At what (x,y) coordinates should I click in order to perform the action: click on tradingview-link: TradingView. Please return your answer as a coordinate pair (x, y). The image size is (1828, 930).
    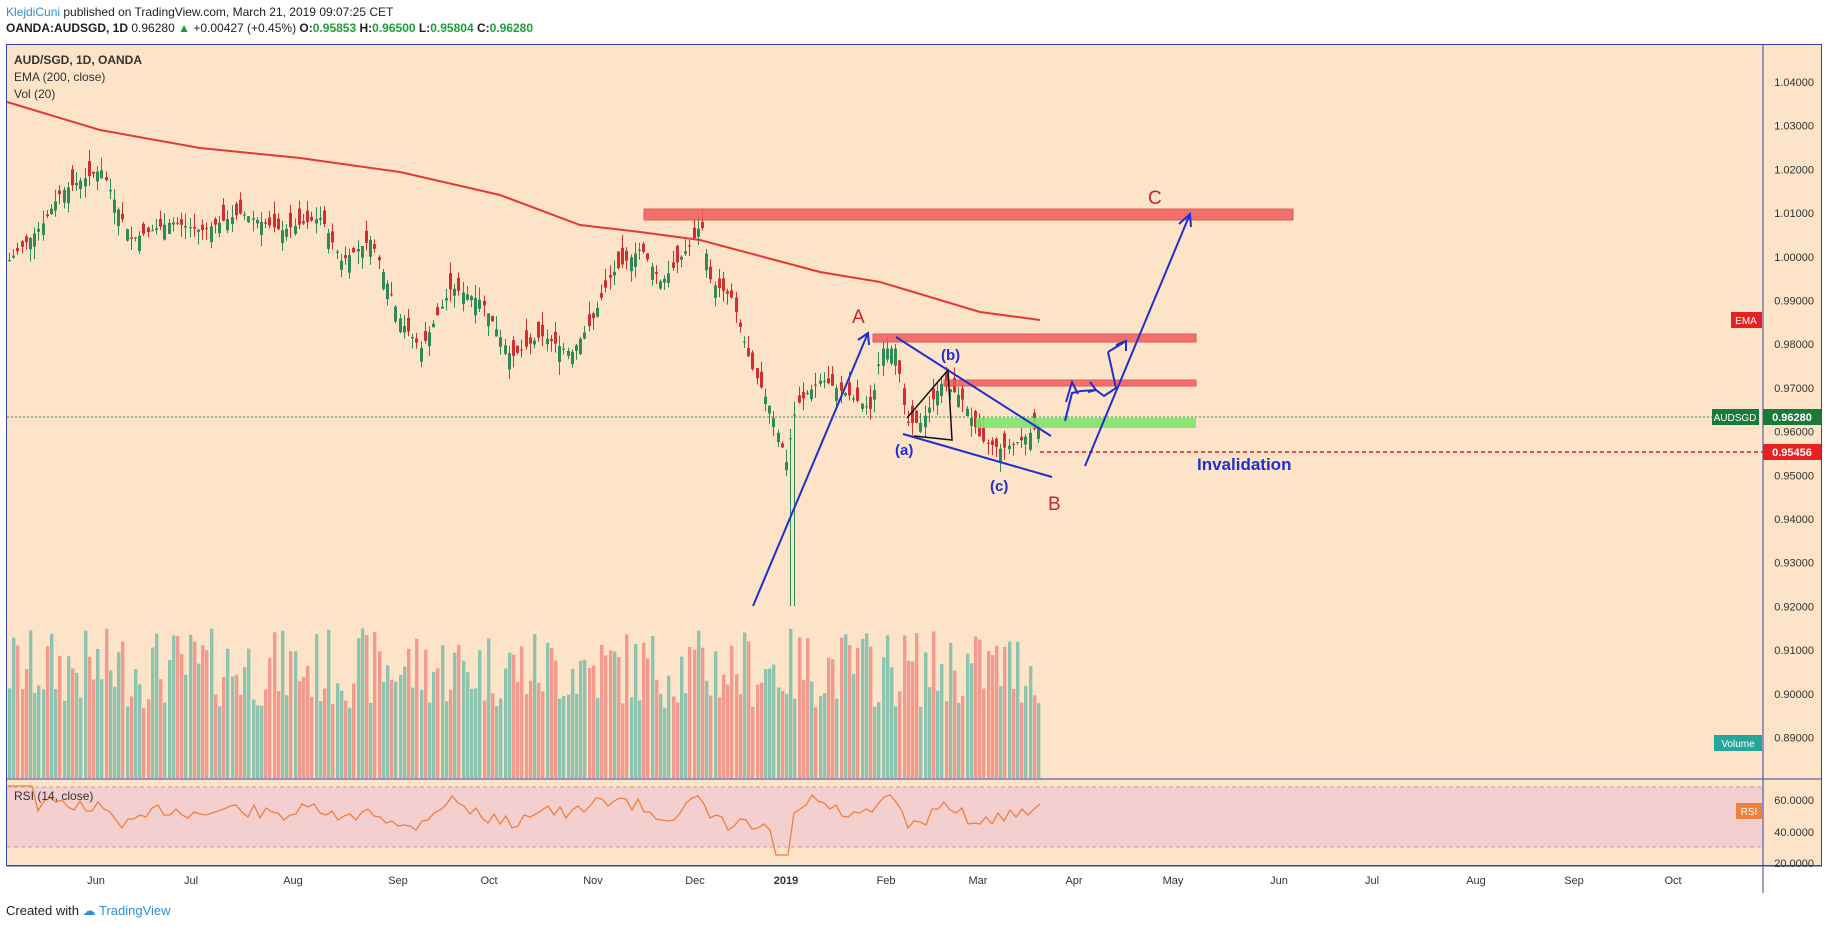
    Looking at the image, I should click on (135, 910).